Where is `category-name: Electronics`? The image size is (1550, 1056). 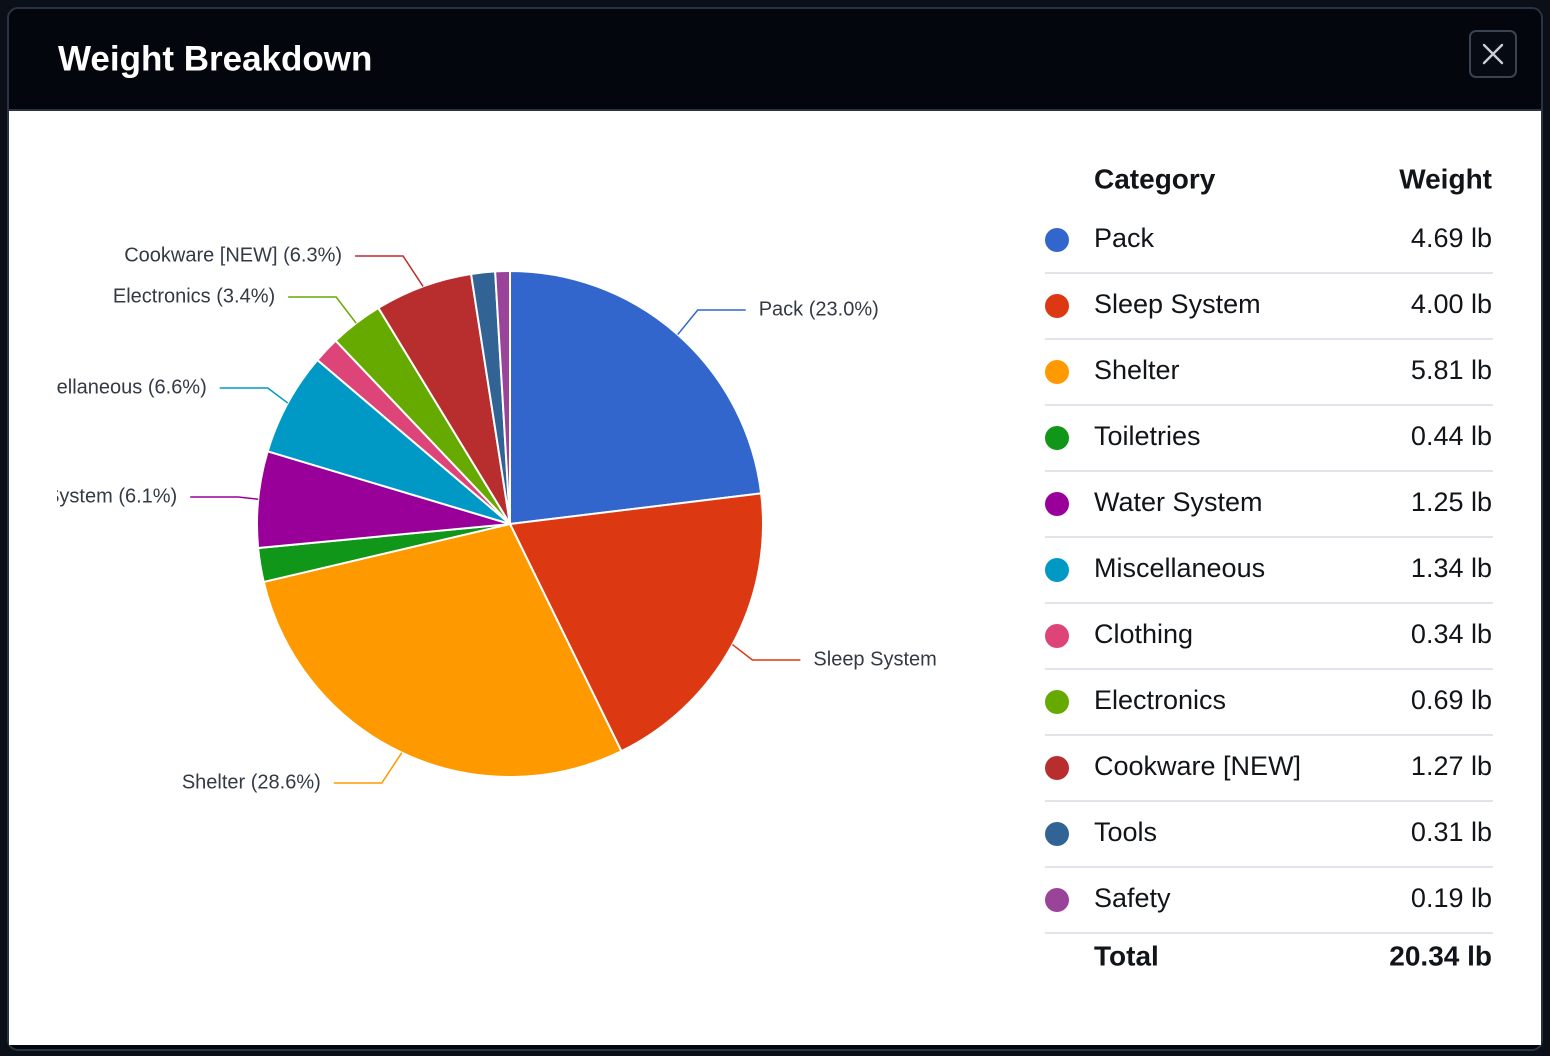 category-name: Electronics is located at coordinates (1160, 700).